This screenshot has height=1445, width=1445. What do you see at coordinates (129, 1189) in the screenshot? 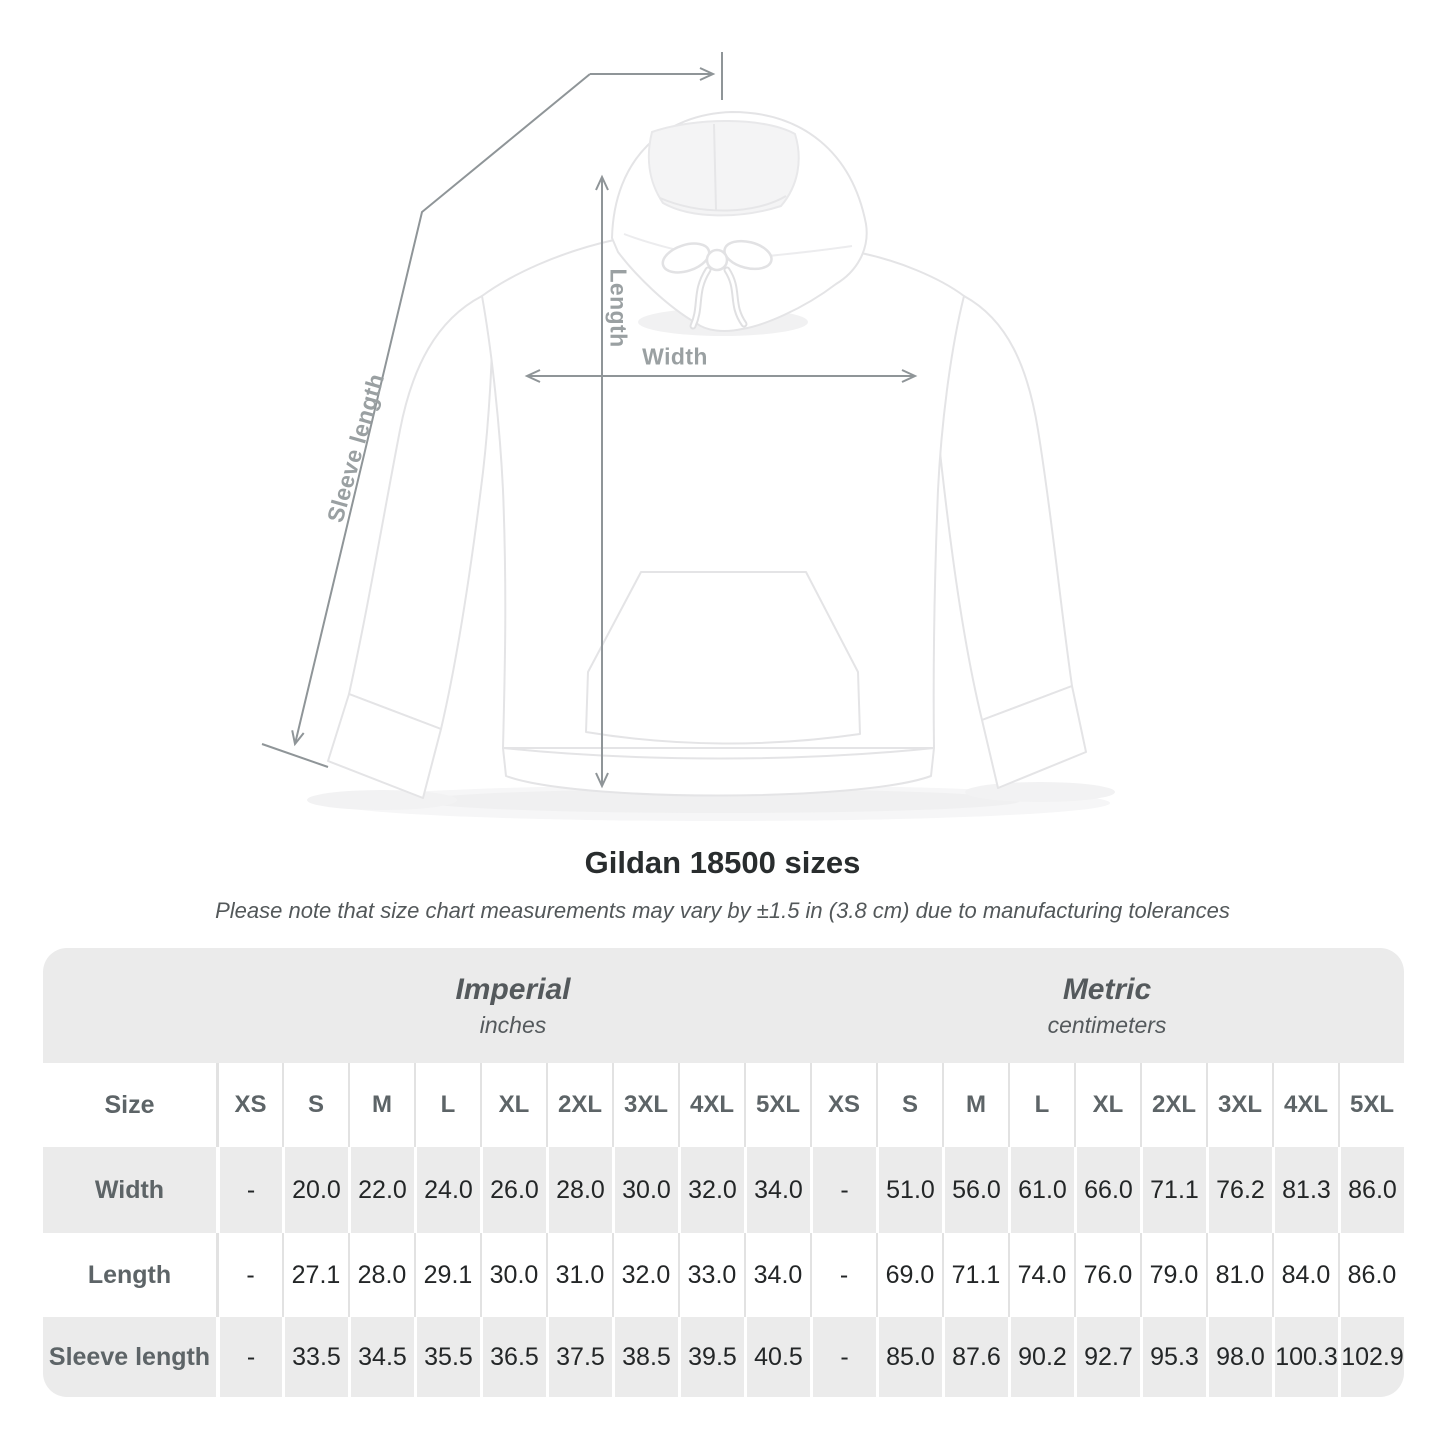
I see `row-label: Width` at bounding box center [129, 1189].